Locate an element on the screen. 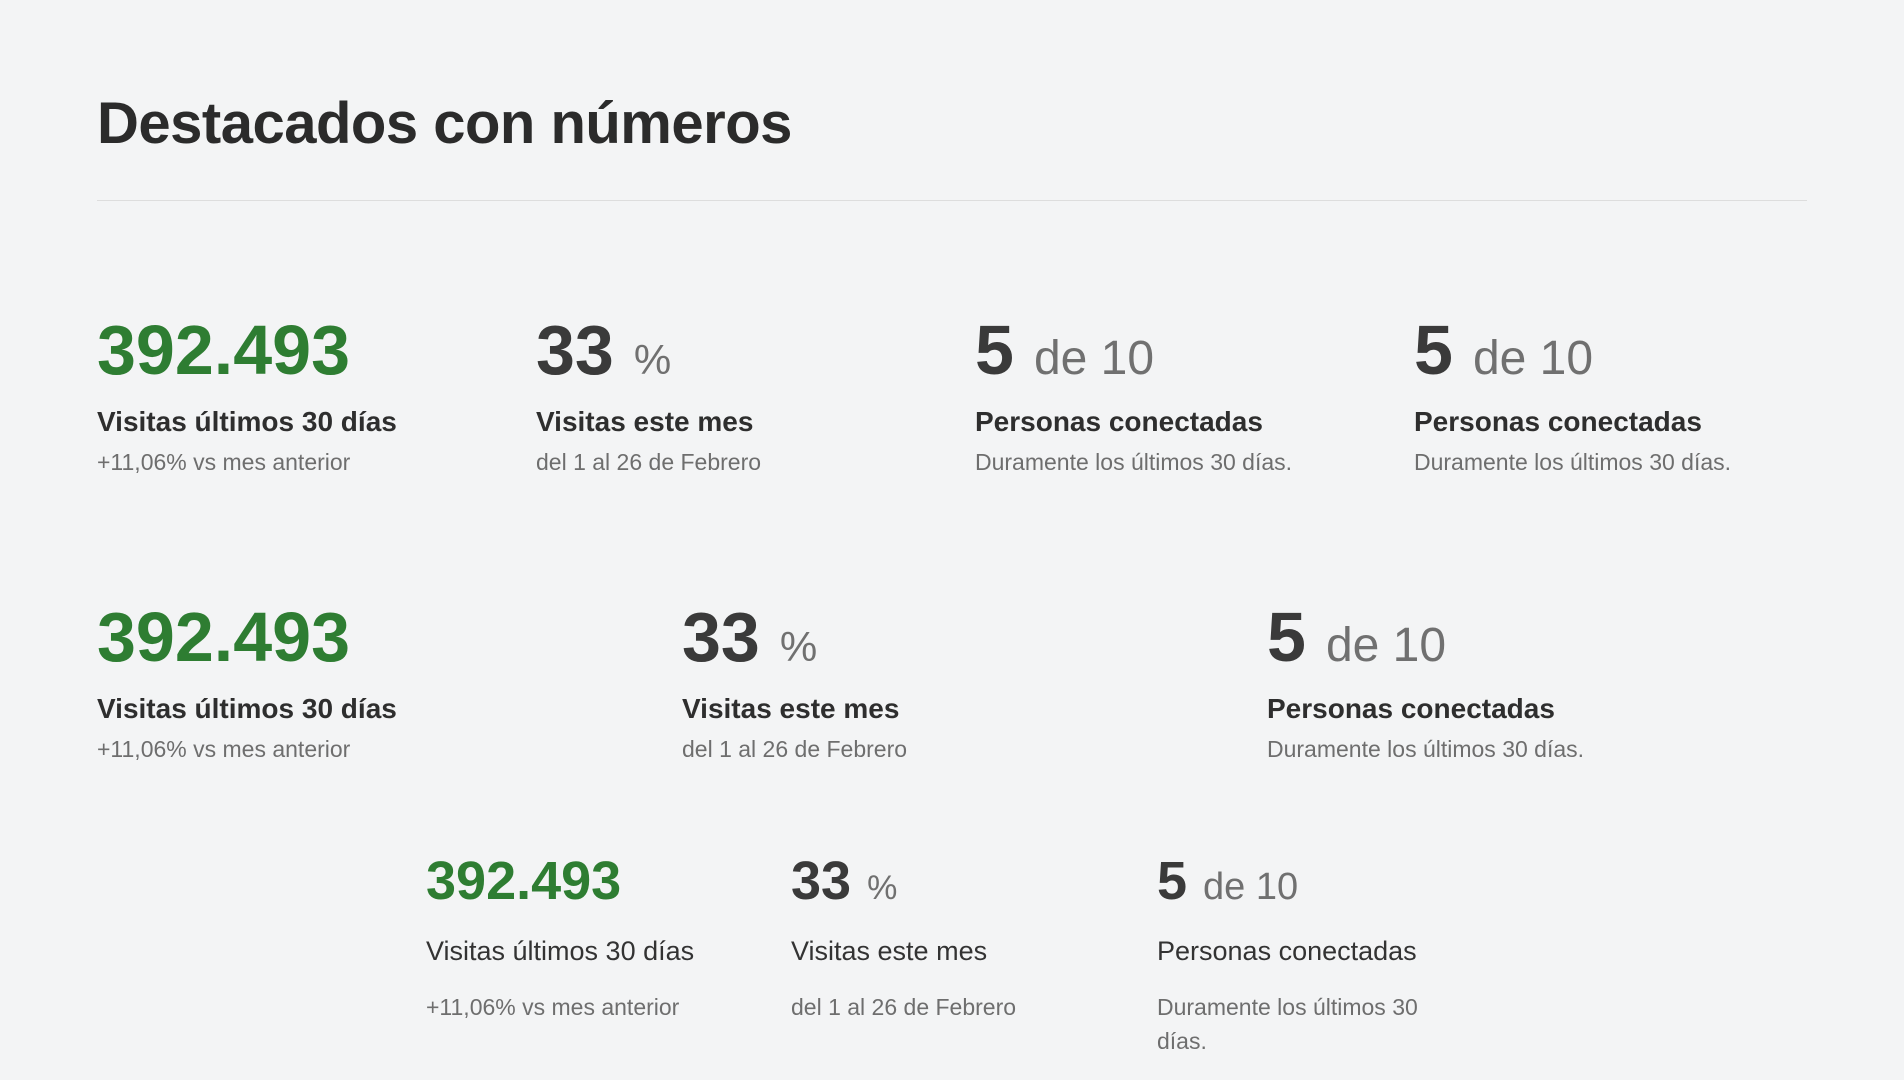 This screenshot has height=1080, width=1904. title-divider is located at coordinates (952, 200).